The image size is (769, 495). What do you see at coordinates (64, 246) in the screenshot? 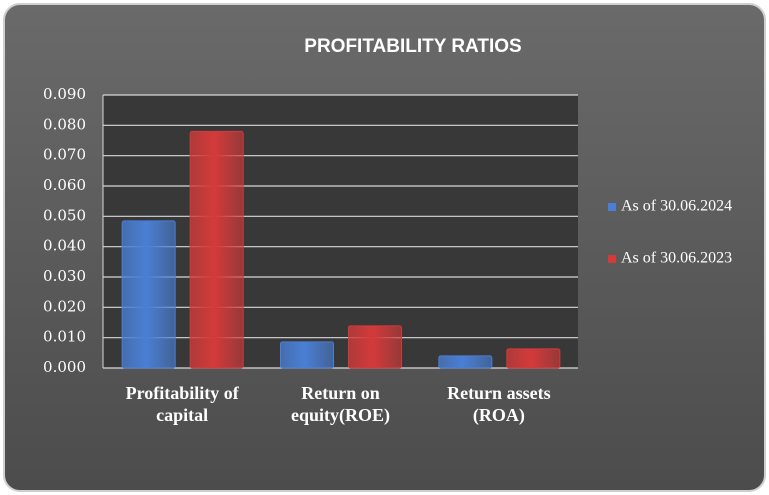
I see `y-tick-label: 0.040` at bounding box center [64, 246].